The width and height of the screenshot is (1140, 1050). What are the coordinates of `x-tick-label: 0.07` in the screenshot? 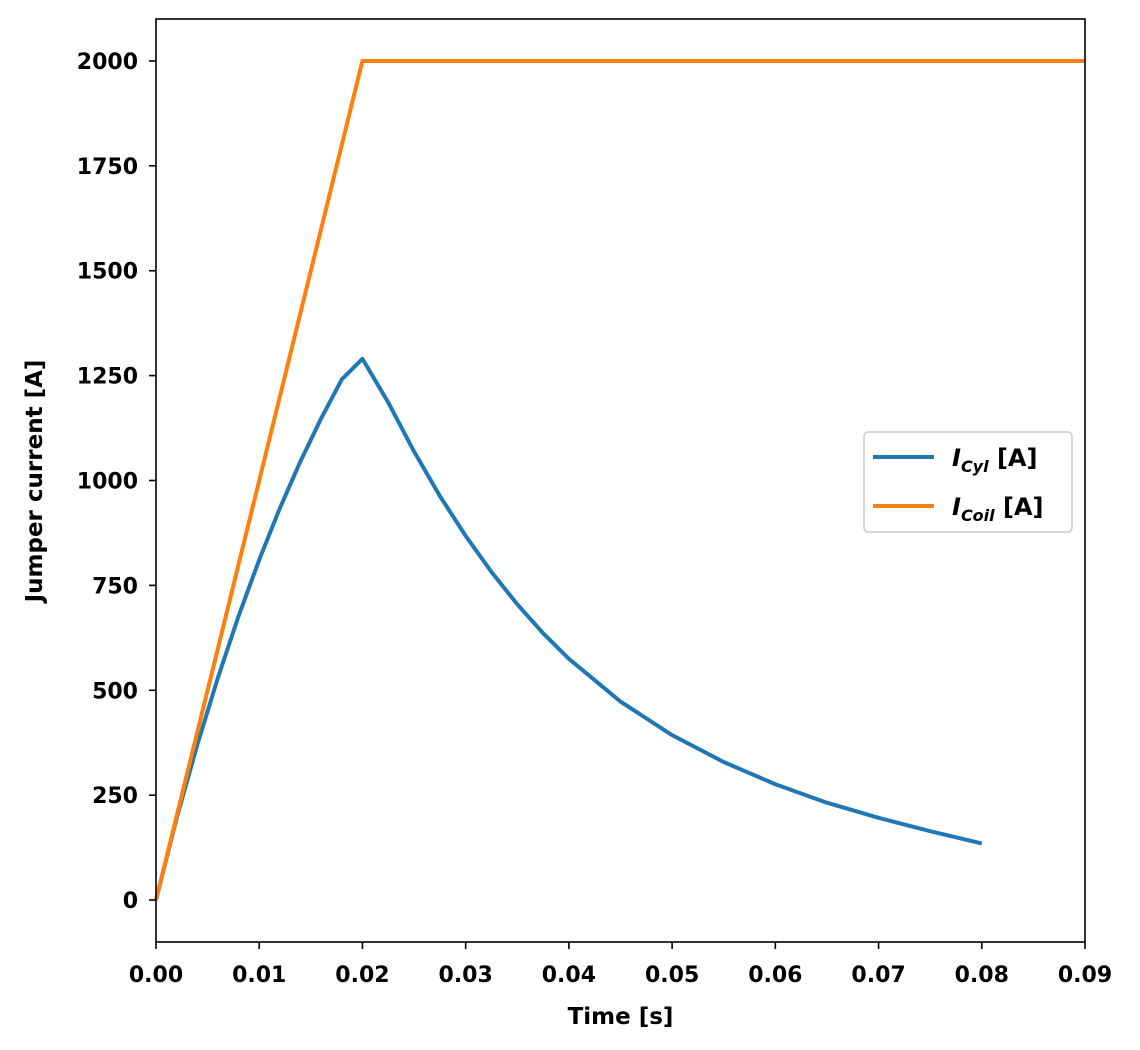 It's located at (878, 975).